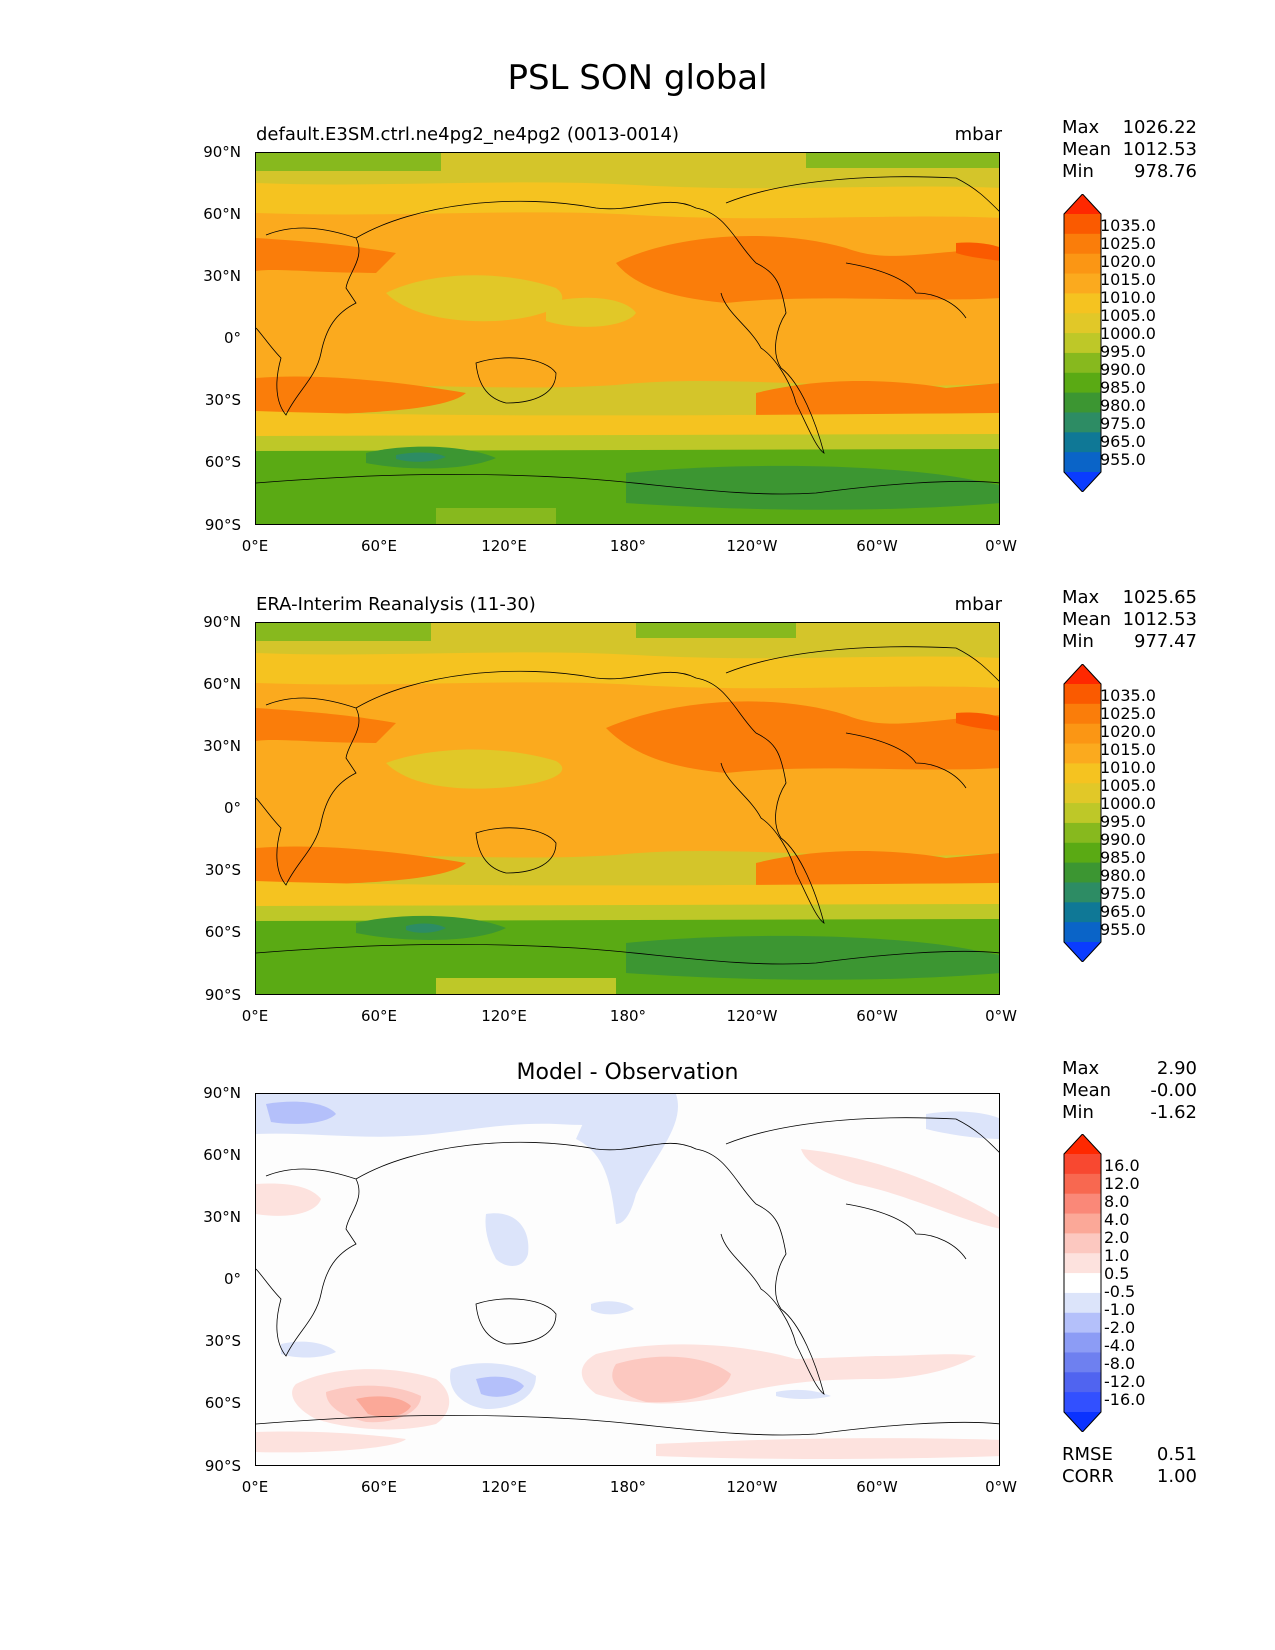 This screenshot has width=1275, height=1650. I want to click on panel-2-coastlines, so click(627, 805).